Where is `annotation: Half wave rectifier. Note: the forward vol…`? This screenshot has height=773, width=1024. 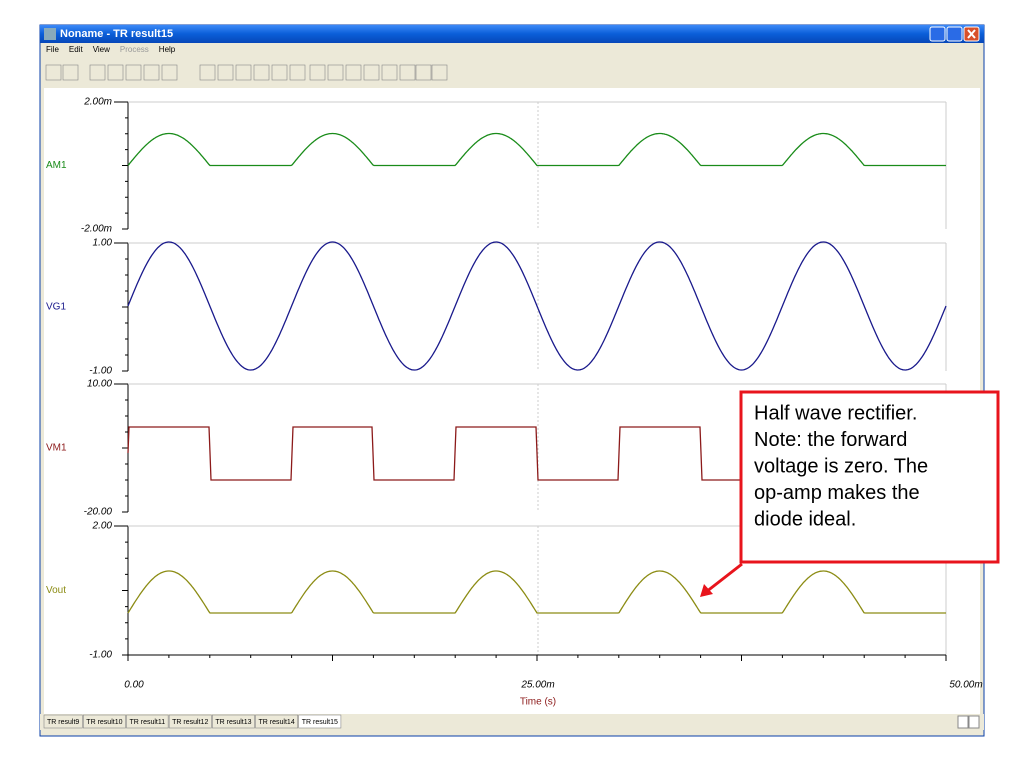 annotation: Half wave rectifier. Note: the forward vol… is located at coordinates (850, 493).